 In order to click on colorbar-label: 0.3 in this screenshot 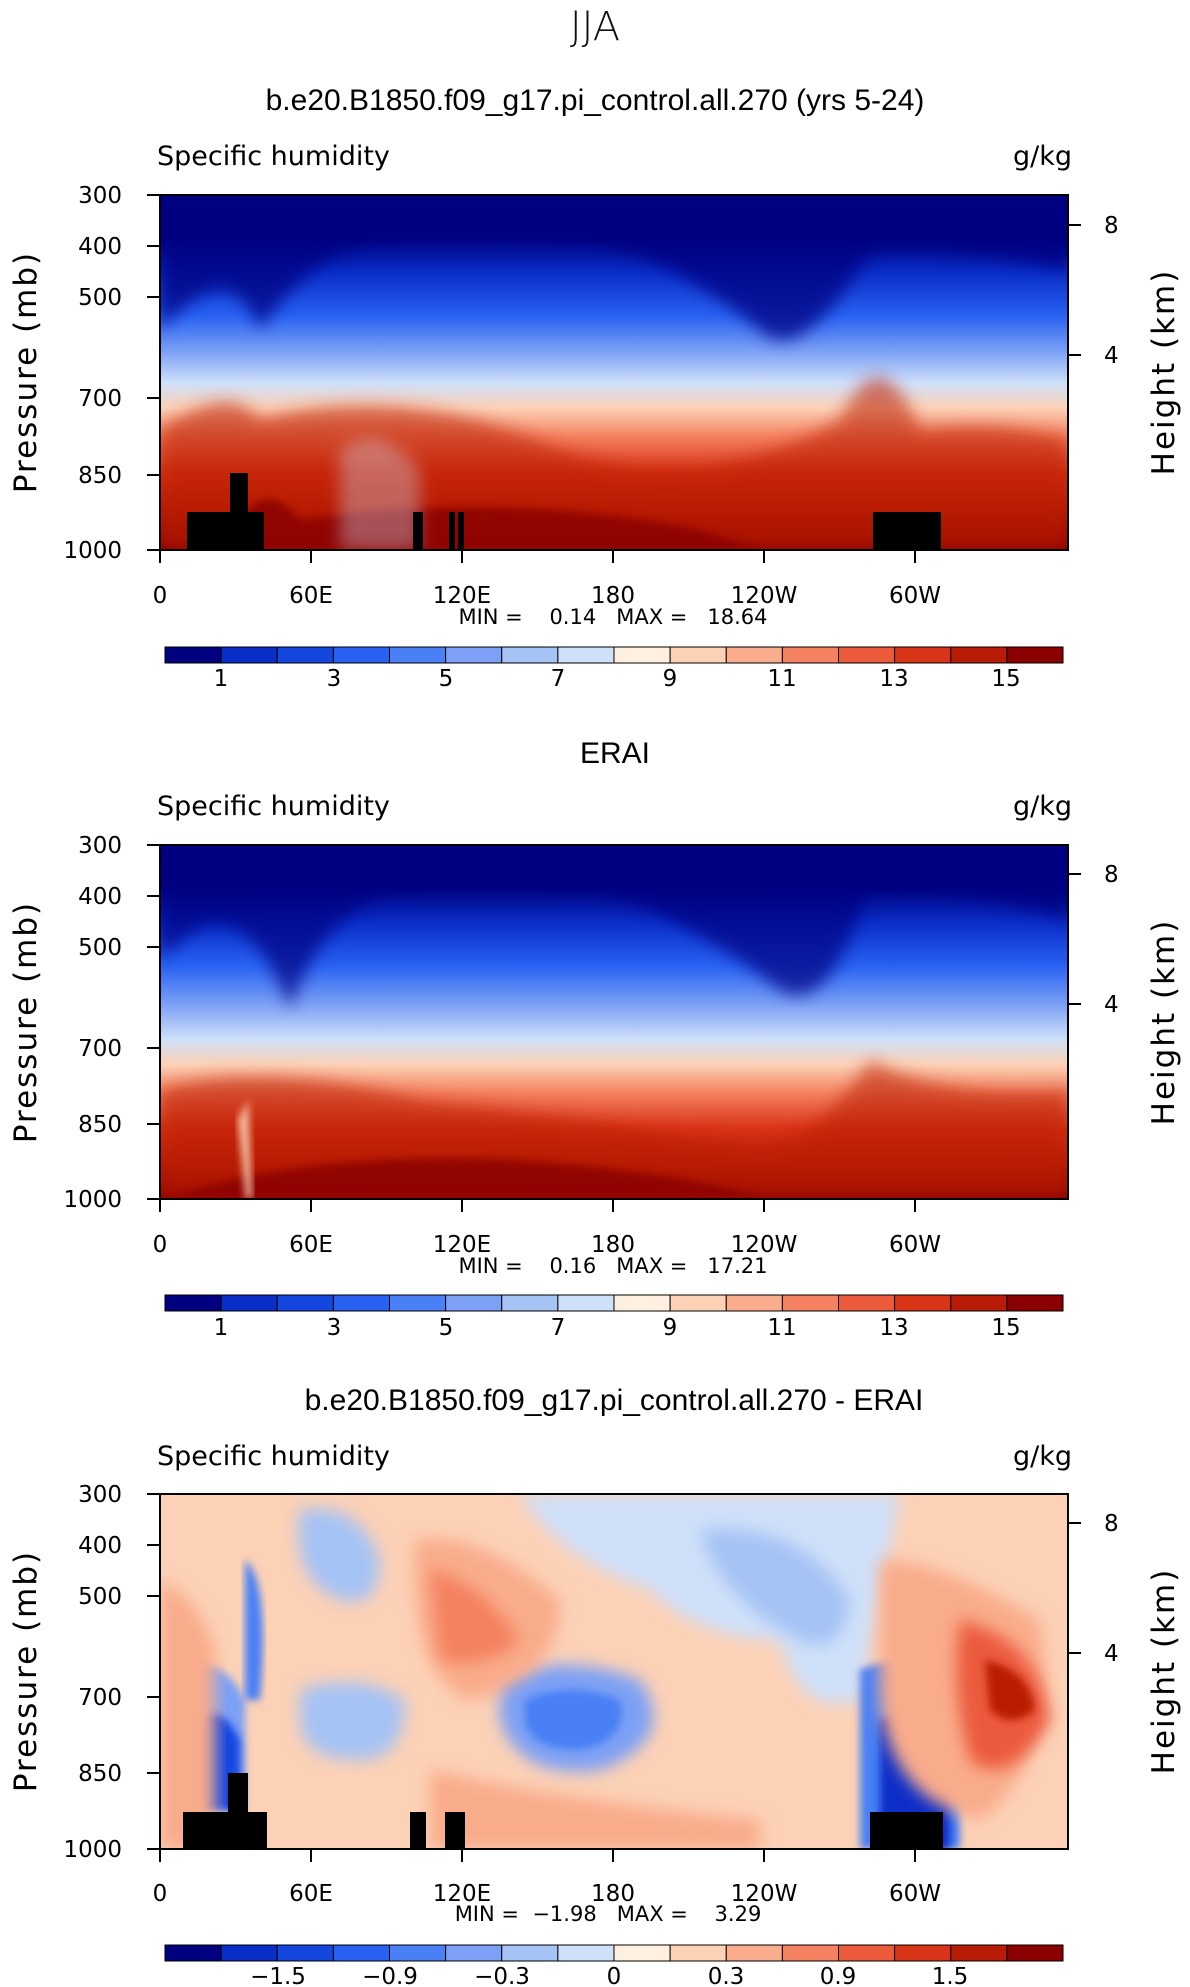, I will do `click(726, 1975)`.